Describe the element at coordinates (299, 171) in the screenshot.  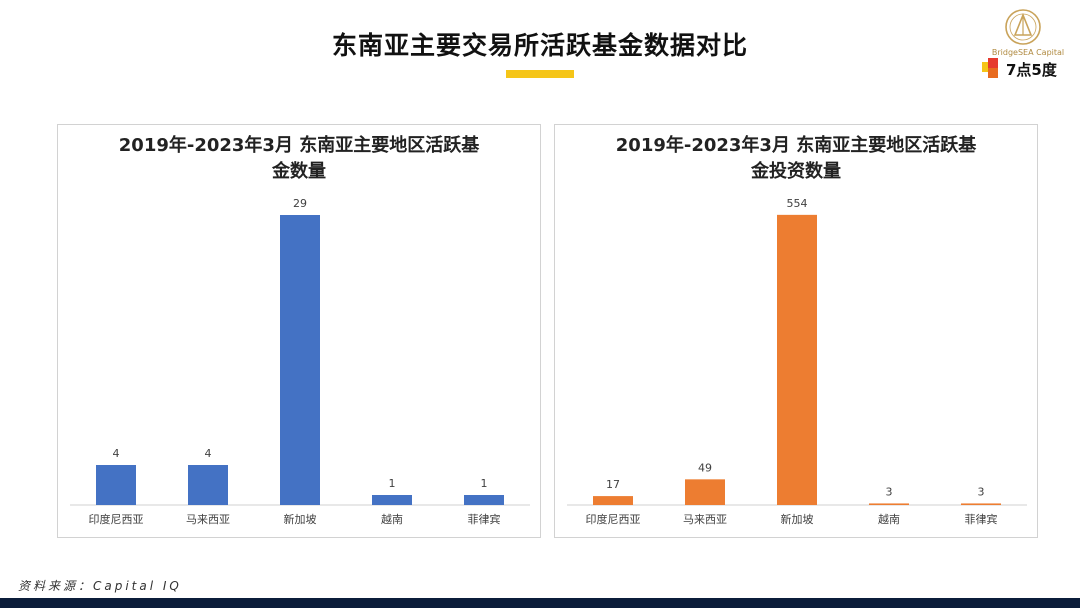
I see `chart-title-line-2: 金数量` at that location.